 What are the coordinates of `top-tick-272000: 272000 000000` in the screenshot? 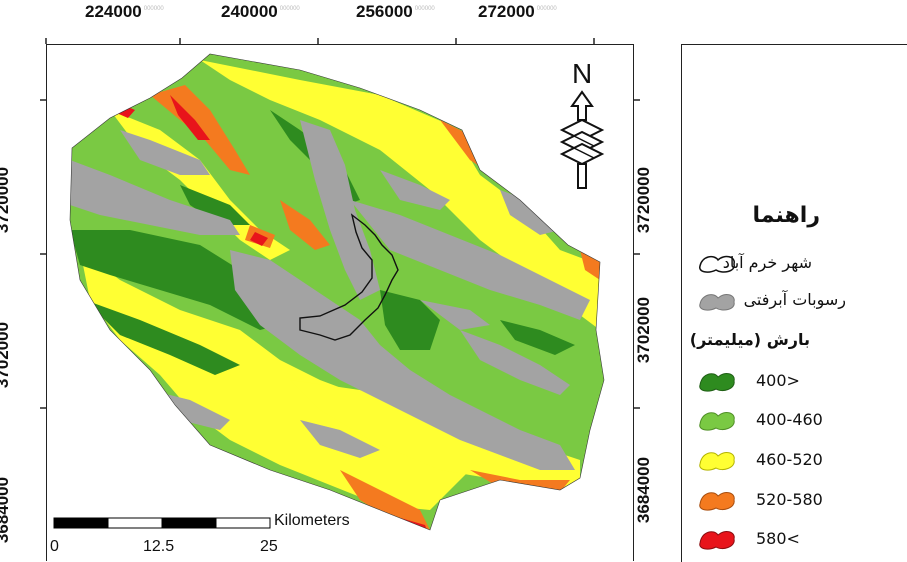 It's located at (517, 11).